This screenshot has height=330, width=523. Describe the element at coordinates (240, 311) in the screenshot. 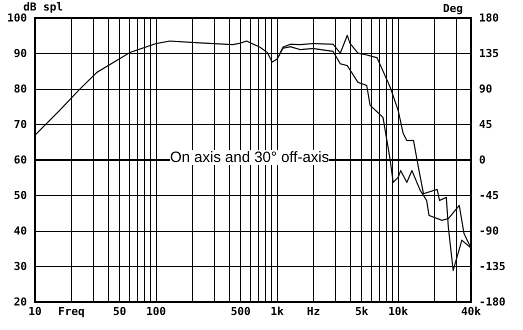

I see `x-tick-label: 500` at that location.